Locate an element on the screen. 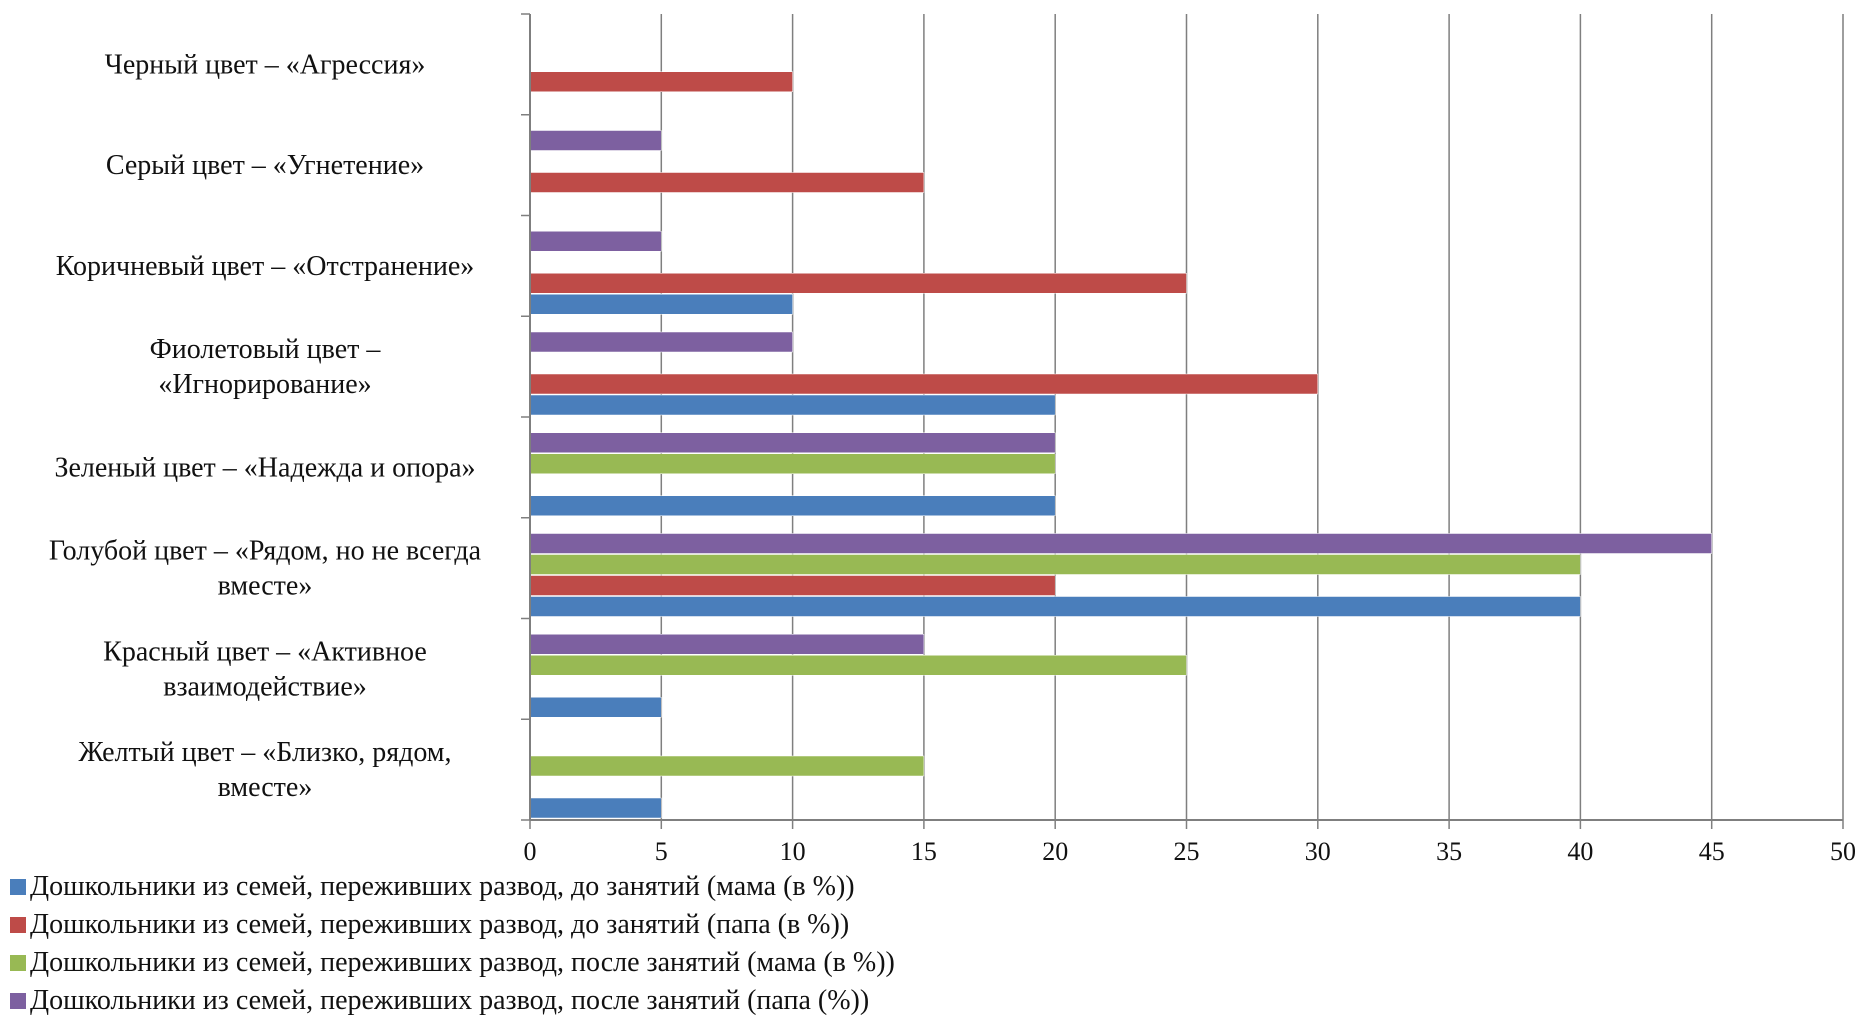 Image resolution: width=1857 pixels, height=1020 pixels. category-label: Черный цвет – «Агрессия» is located at coordinates (265, 64).